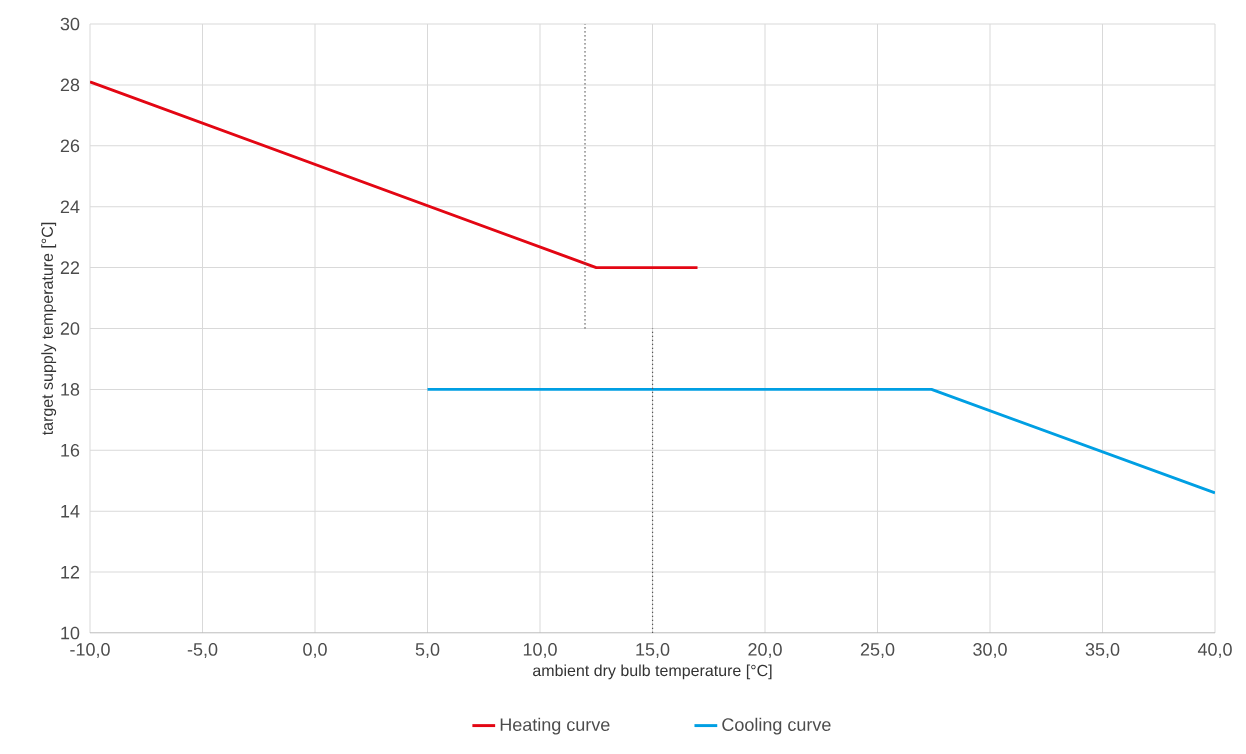 Image resolution: width=1246 pixels, height=754 pixels. Describe the element at coordinates (90, 650) in the screenshot. I see `x-tick-label: -10,0` at that location.